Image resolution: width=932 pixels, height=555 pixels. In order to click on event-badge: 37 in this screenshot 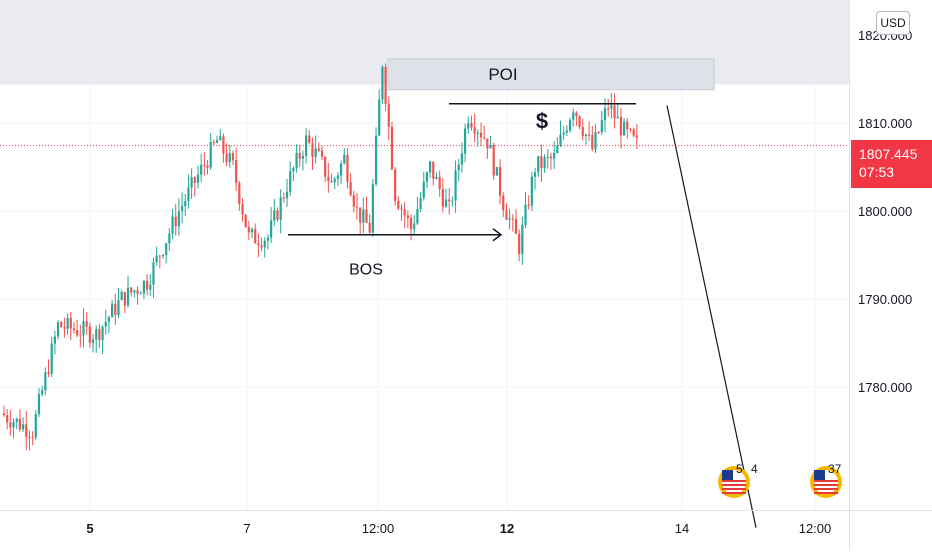, I will do `click(826, 480)`.